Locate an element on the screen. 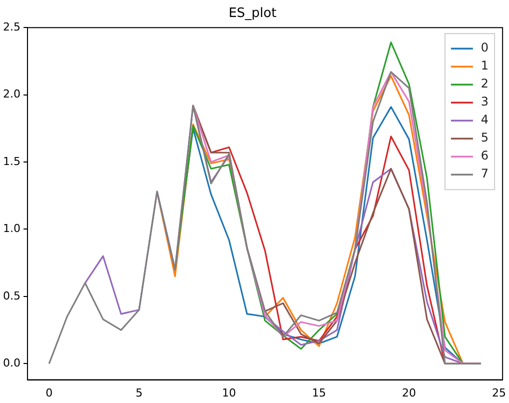 The image size is (509, 403). chart-title: ES_plot is located at coordinates (252, 14).